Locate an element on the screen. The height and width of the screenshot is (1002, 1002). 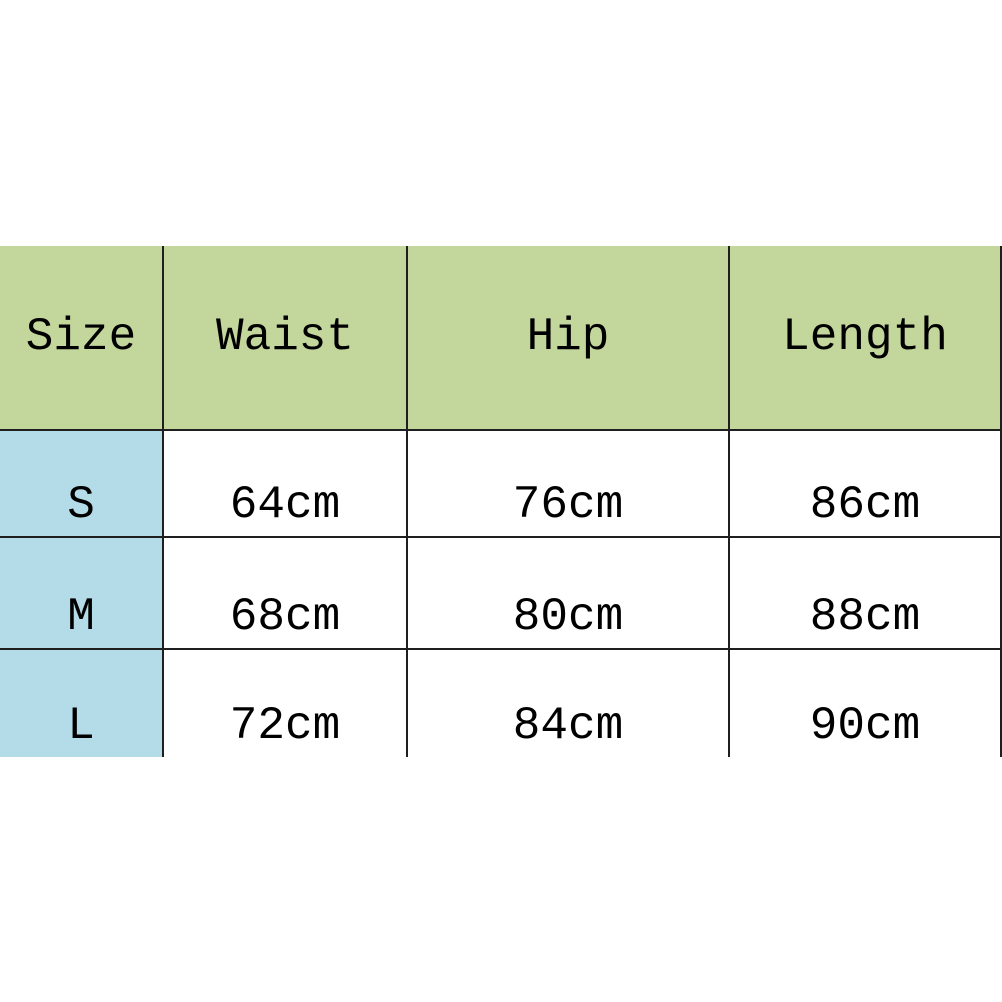
row-m-waist-cell: 68cm is located at coordinates (286, 594).